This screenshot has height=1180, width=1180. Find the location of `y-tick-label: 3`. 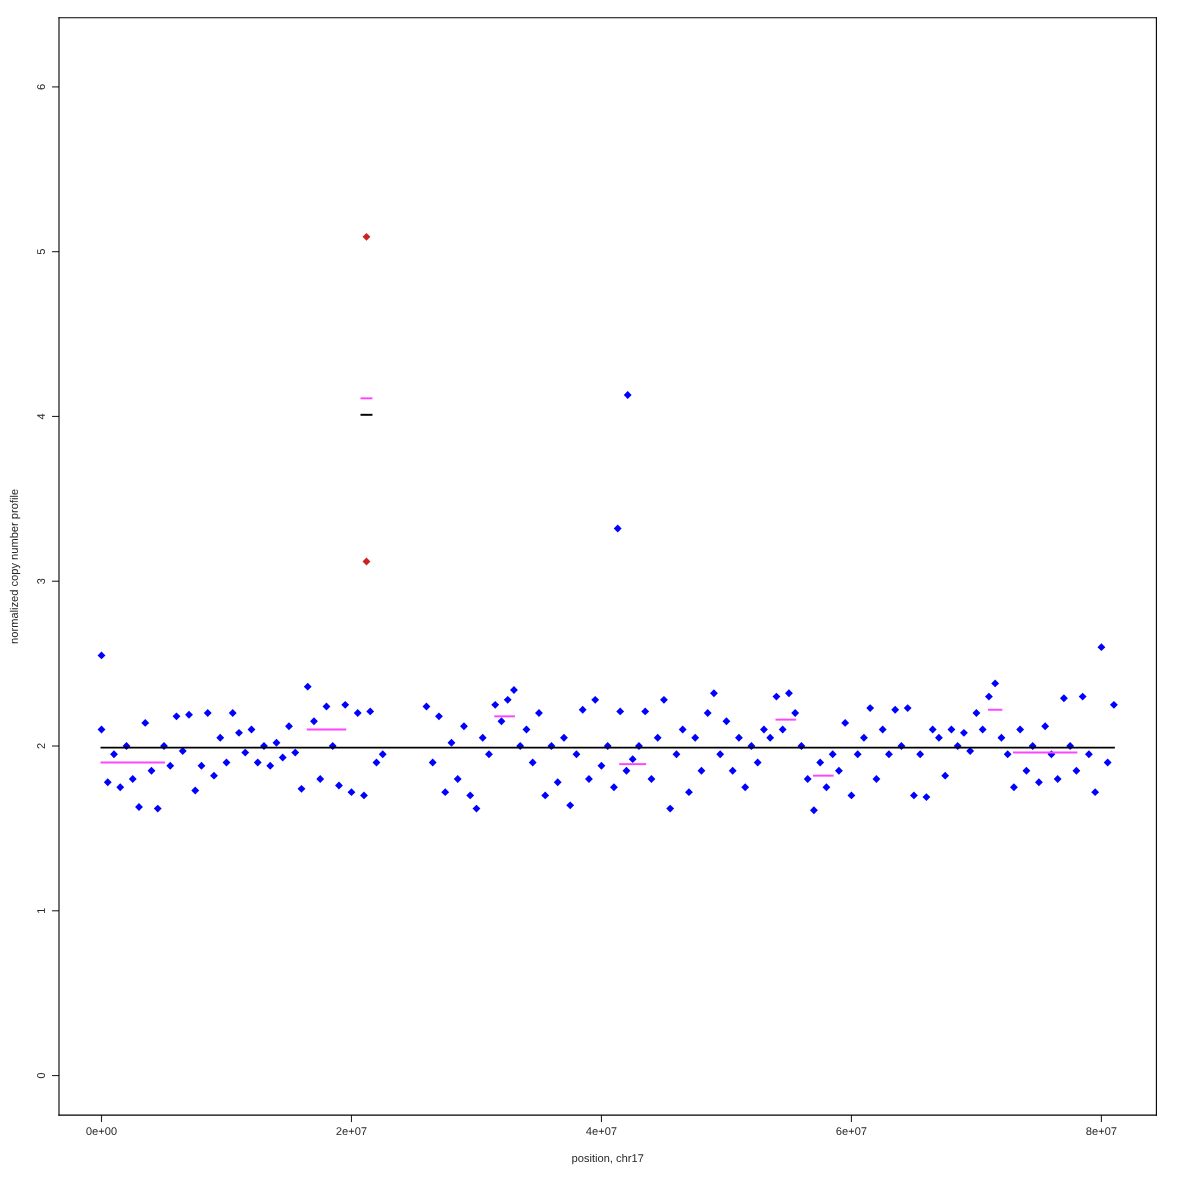

y-tick-label: 3 is located at coordinates (41, 581).